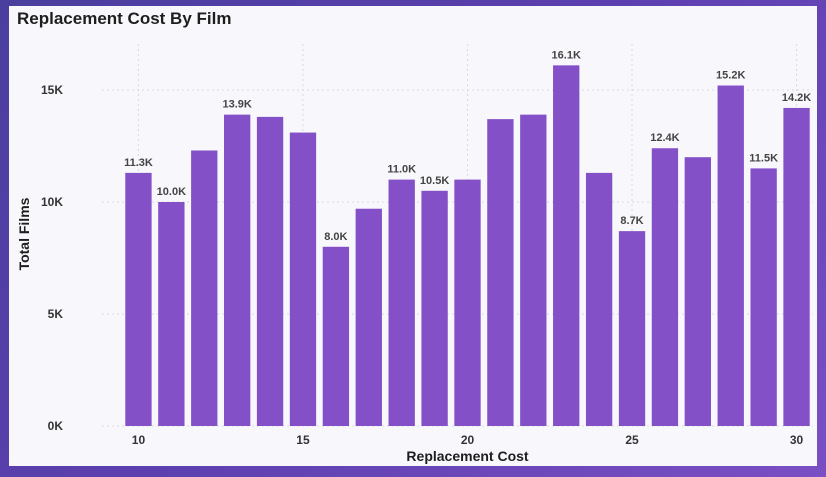 The height and width of the screenshot is (477, 826). What do you see at coordinates (52, 90) in the screenshot?
I see `y-tick-label: 15K` at bounding box center [52, 90].